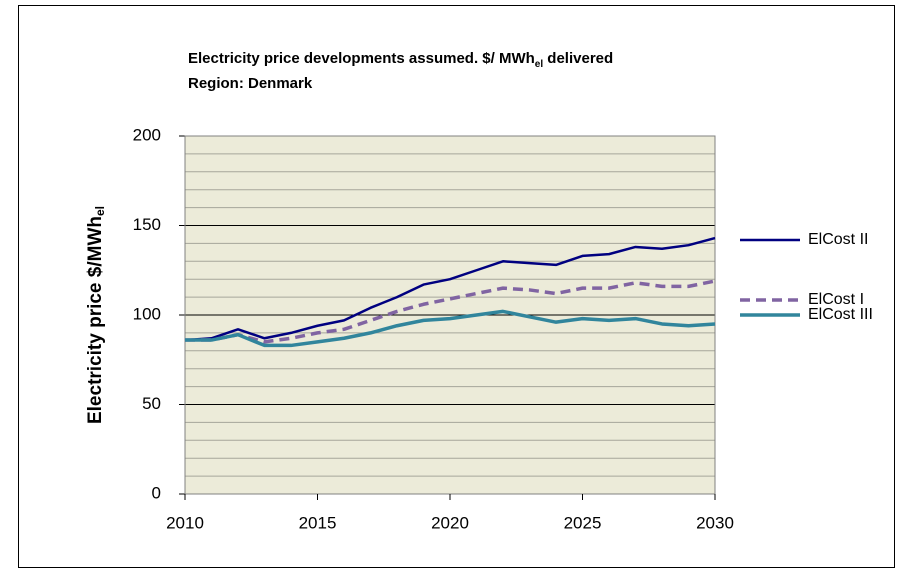 The width and height of the screenshot is (907, 573). I want to click on title-subscript: el, so click(539, 64).